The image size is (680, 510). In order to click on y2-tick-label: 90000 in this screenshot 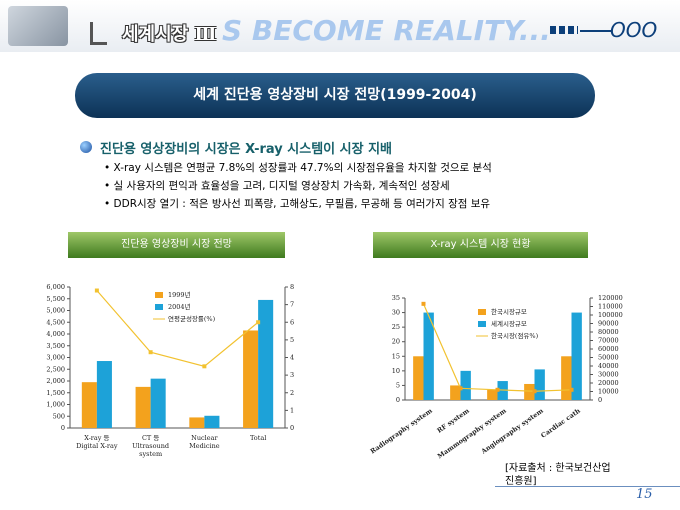, I will do `click(608, 324)`.